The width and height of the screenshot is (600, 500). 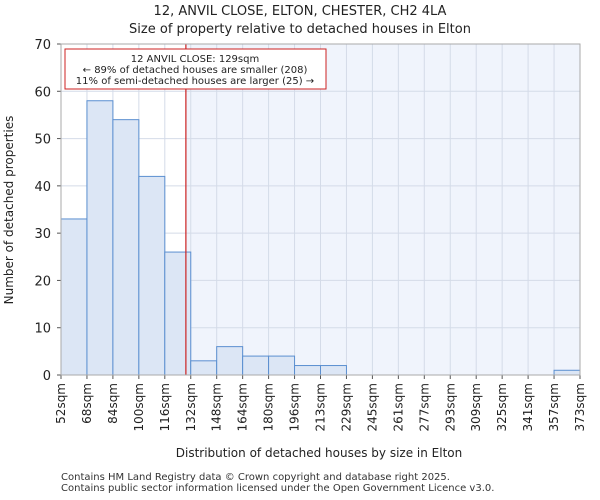 I want to click on x-tick-label: 261sqm, so click(x=398, y=407).